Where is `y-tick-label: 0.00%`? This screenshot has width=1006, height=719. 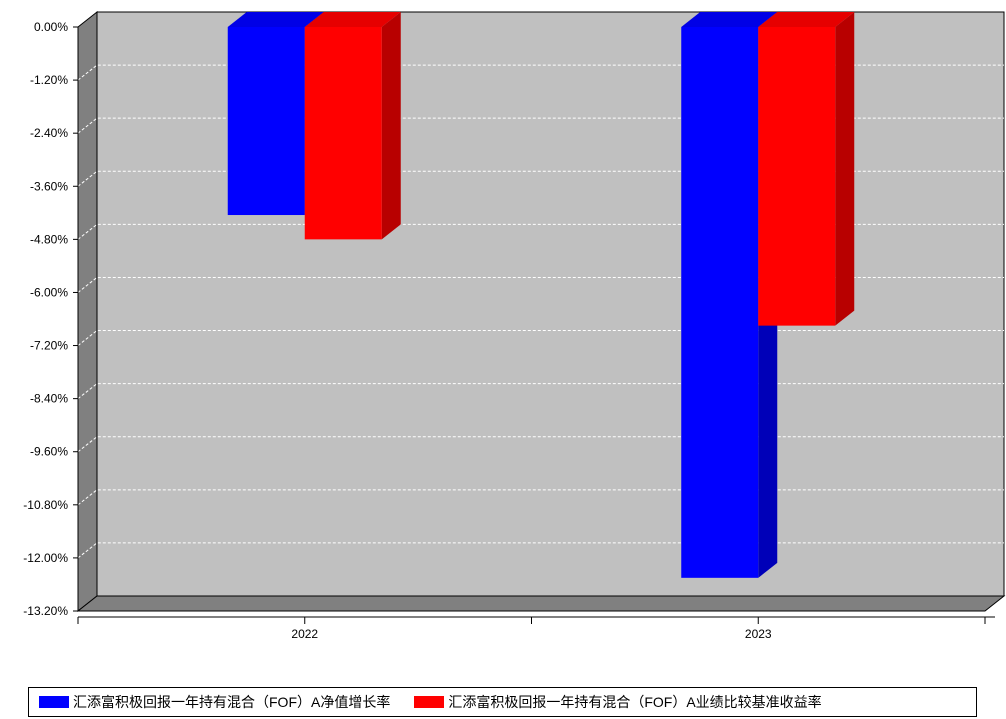
y-tick-label: 0.00% is located at coordinates (51, 27).